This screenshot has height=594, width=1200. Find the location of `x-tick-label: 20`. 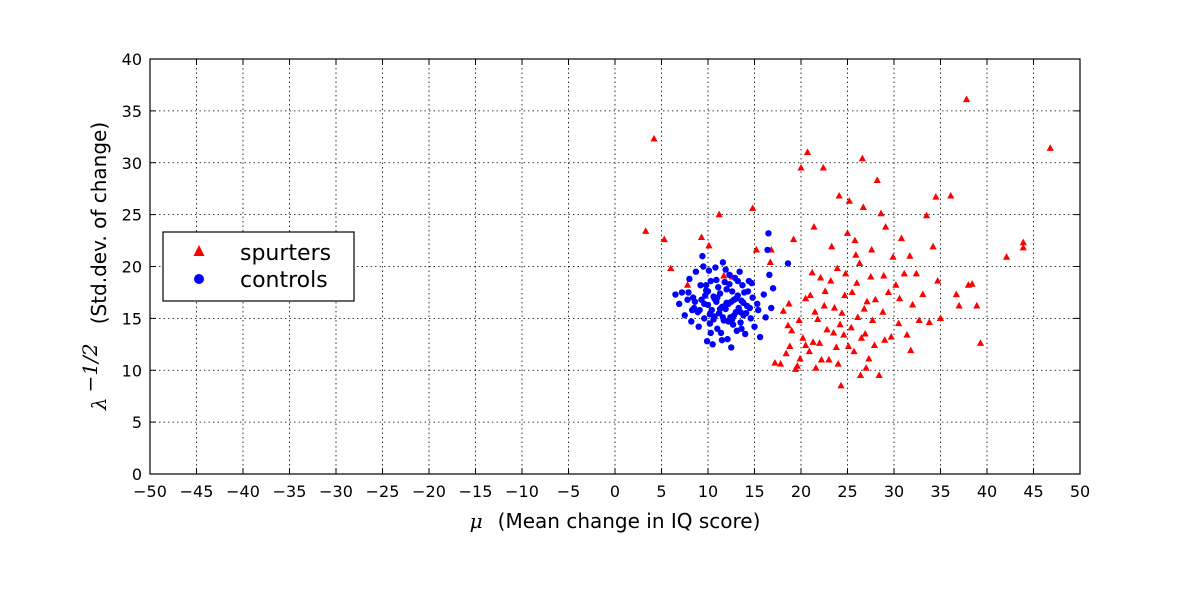

x-tick-label: 20 is located at coordinates (801, 491).